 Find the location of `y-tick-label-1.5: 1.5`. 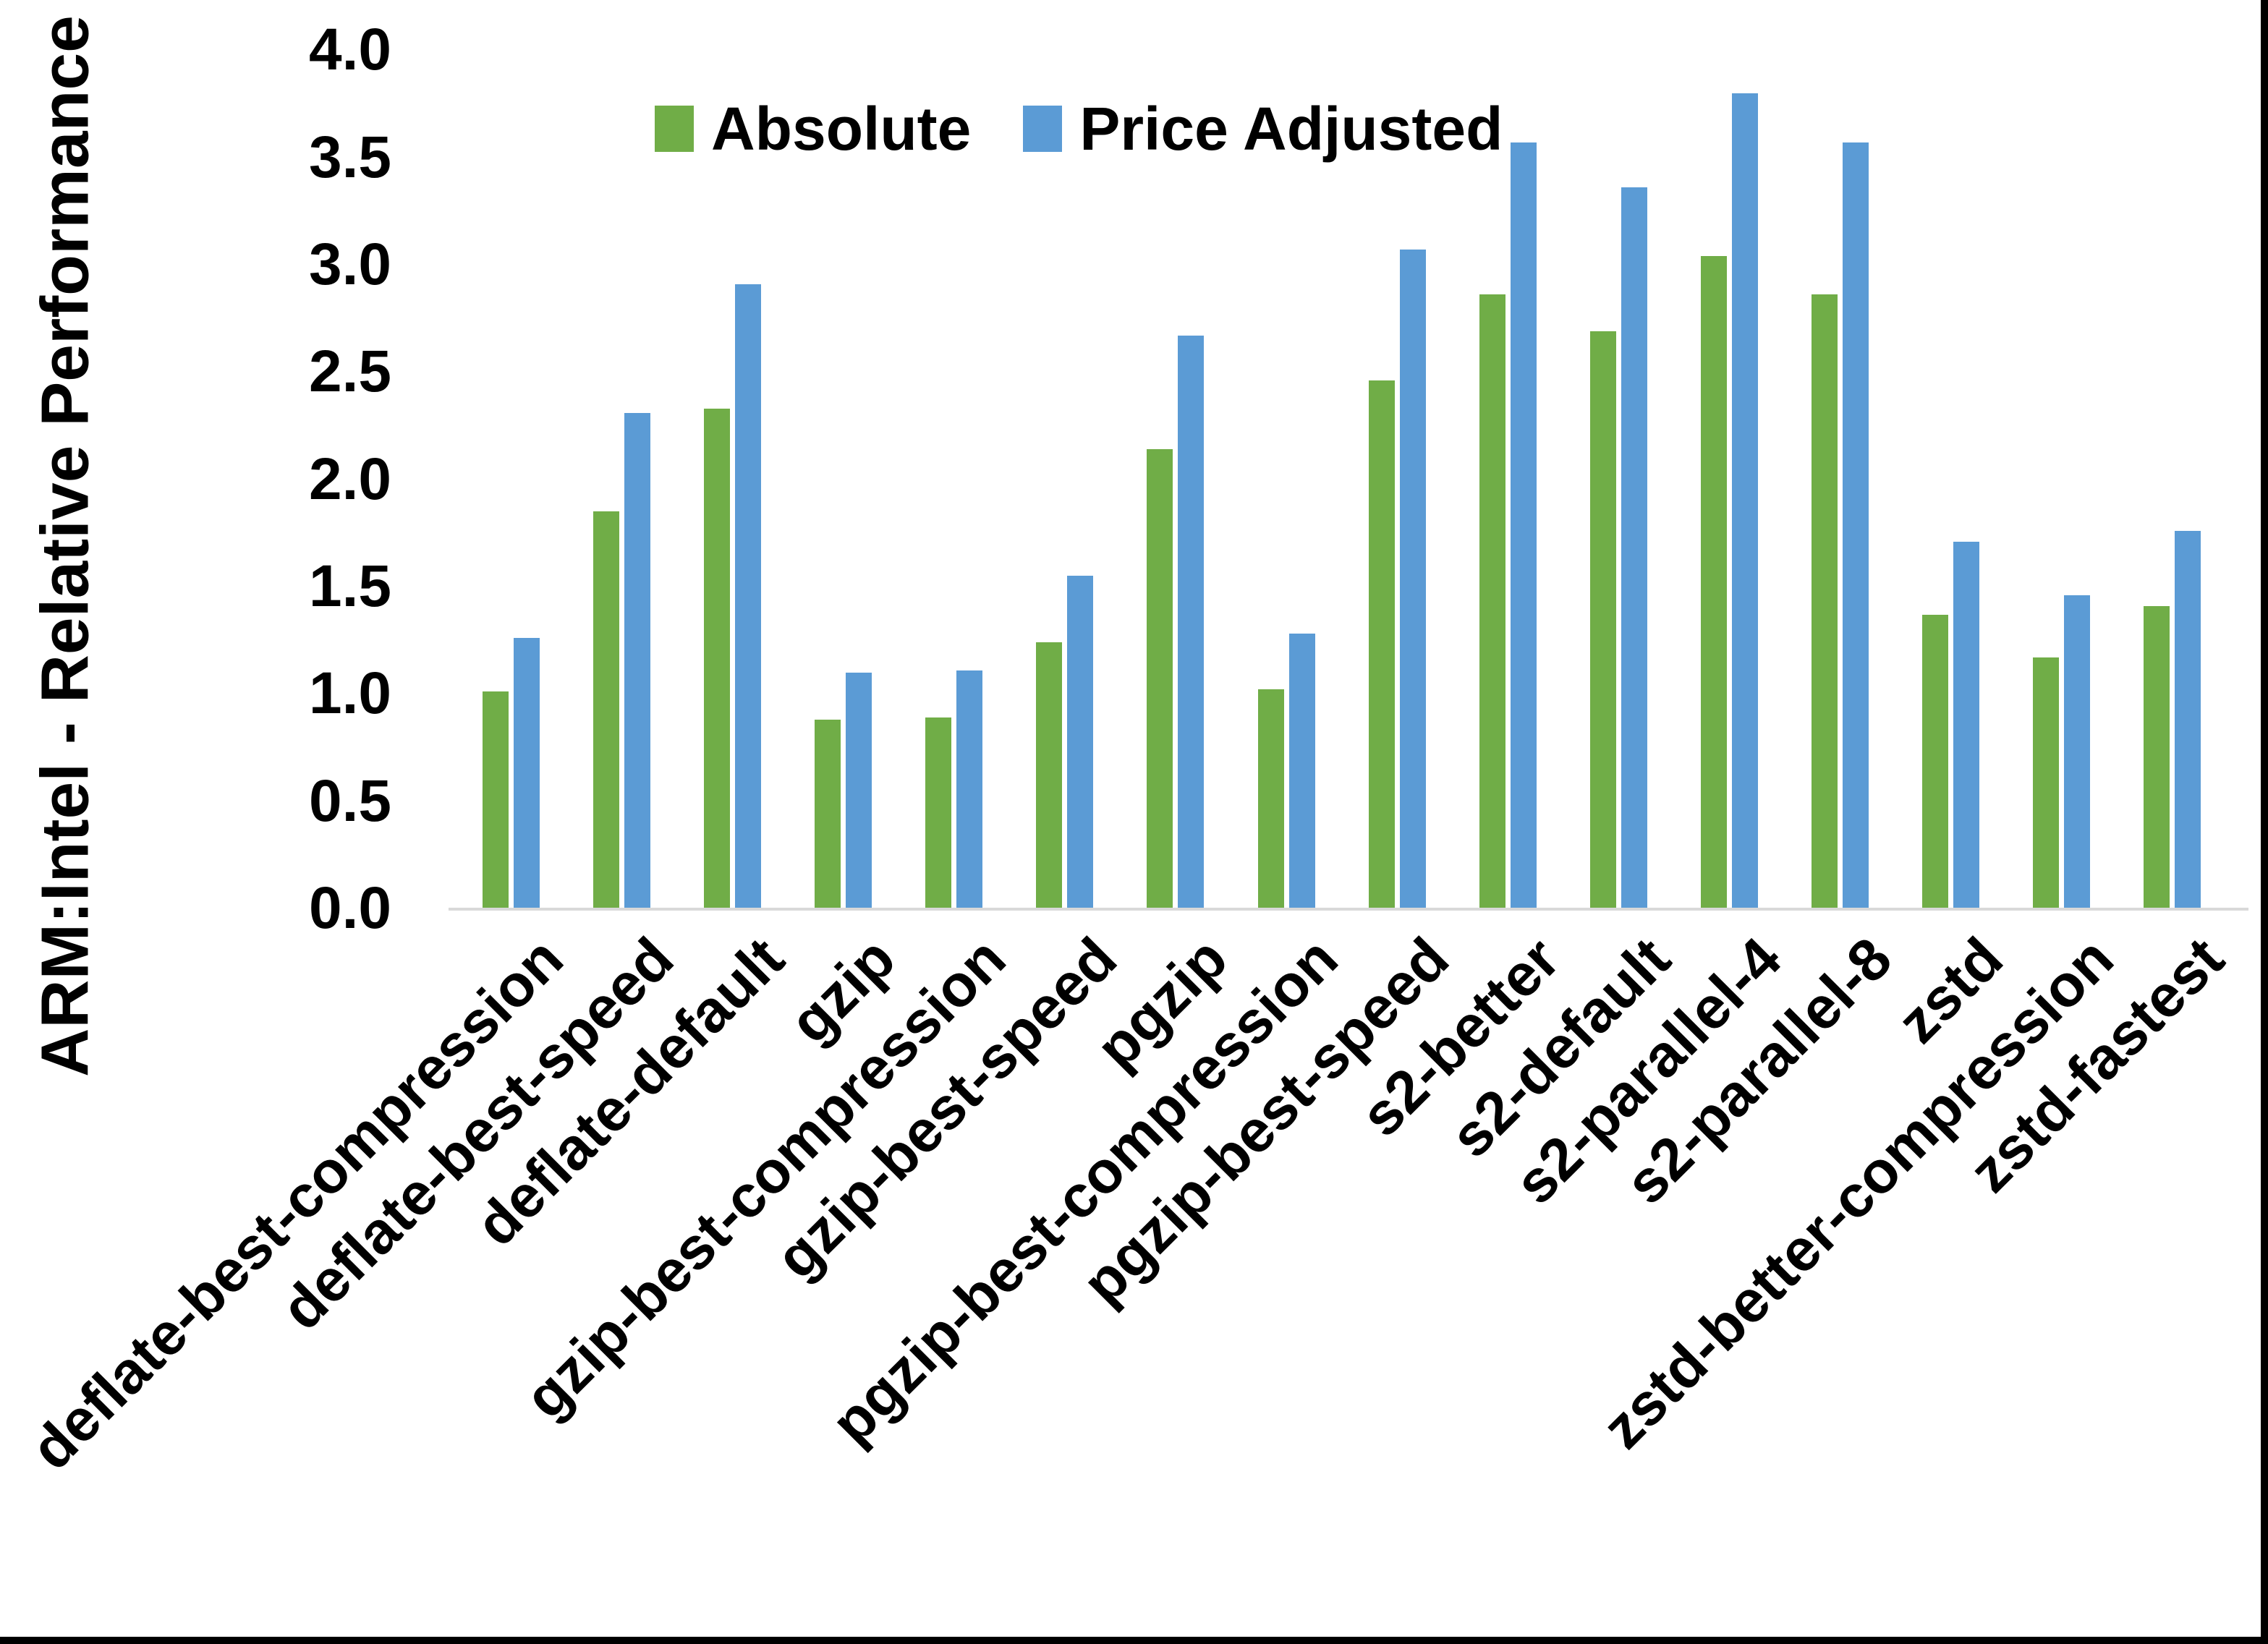

y-tick-label-1.5: 1.5 is located at coordinates (350, 586).